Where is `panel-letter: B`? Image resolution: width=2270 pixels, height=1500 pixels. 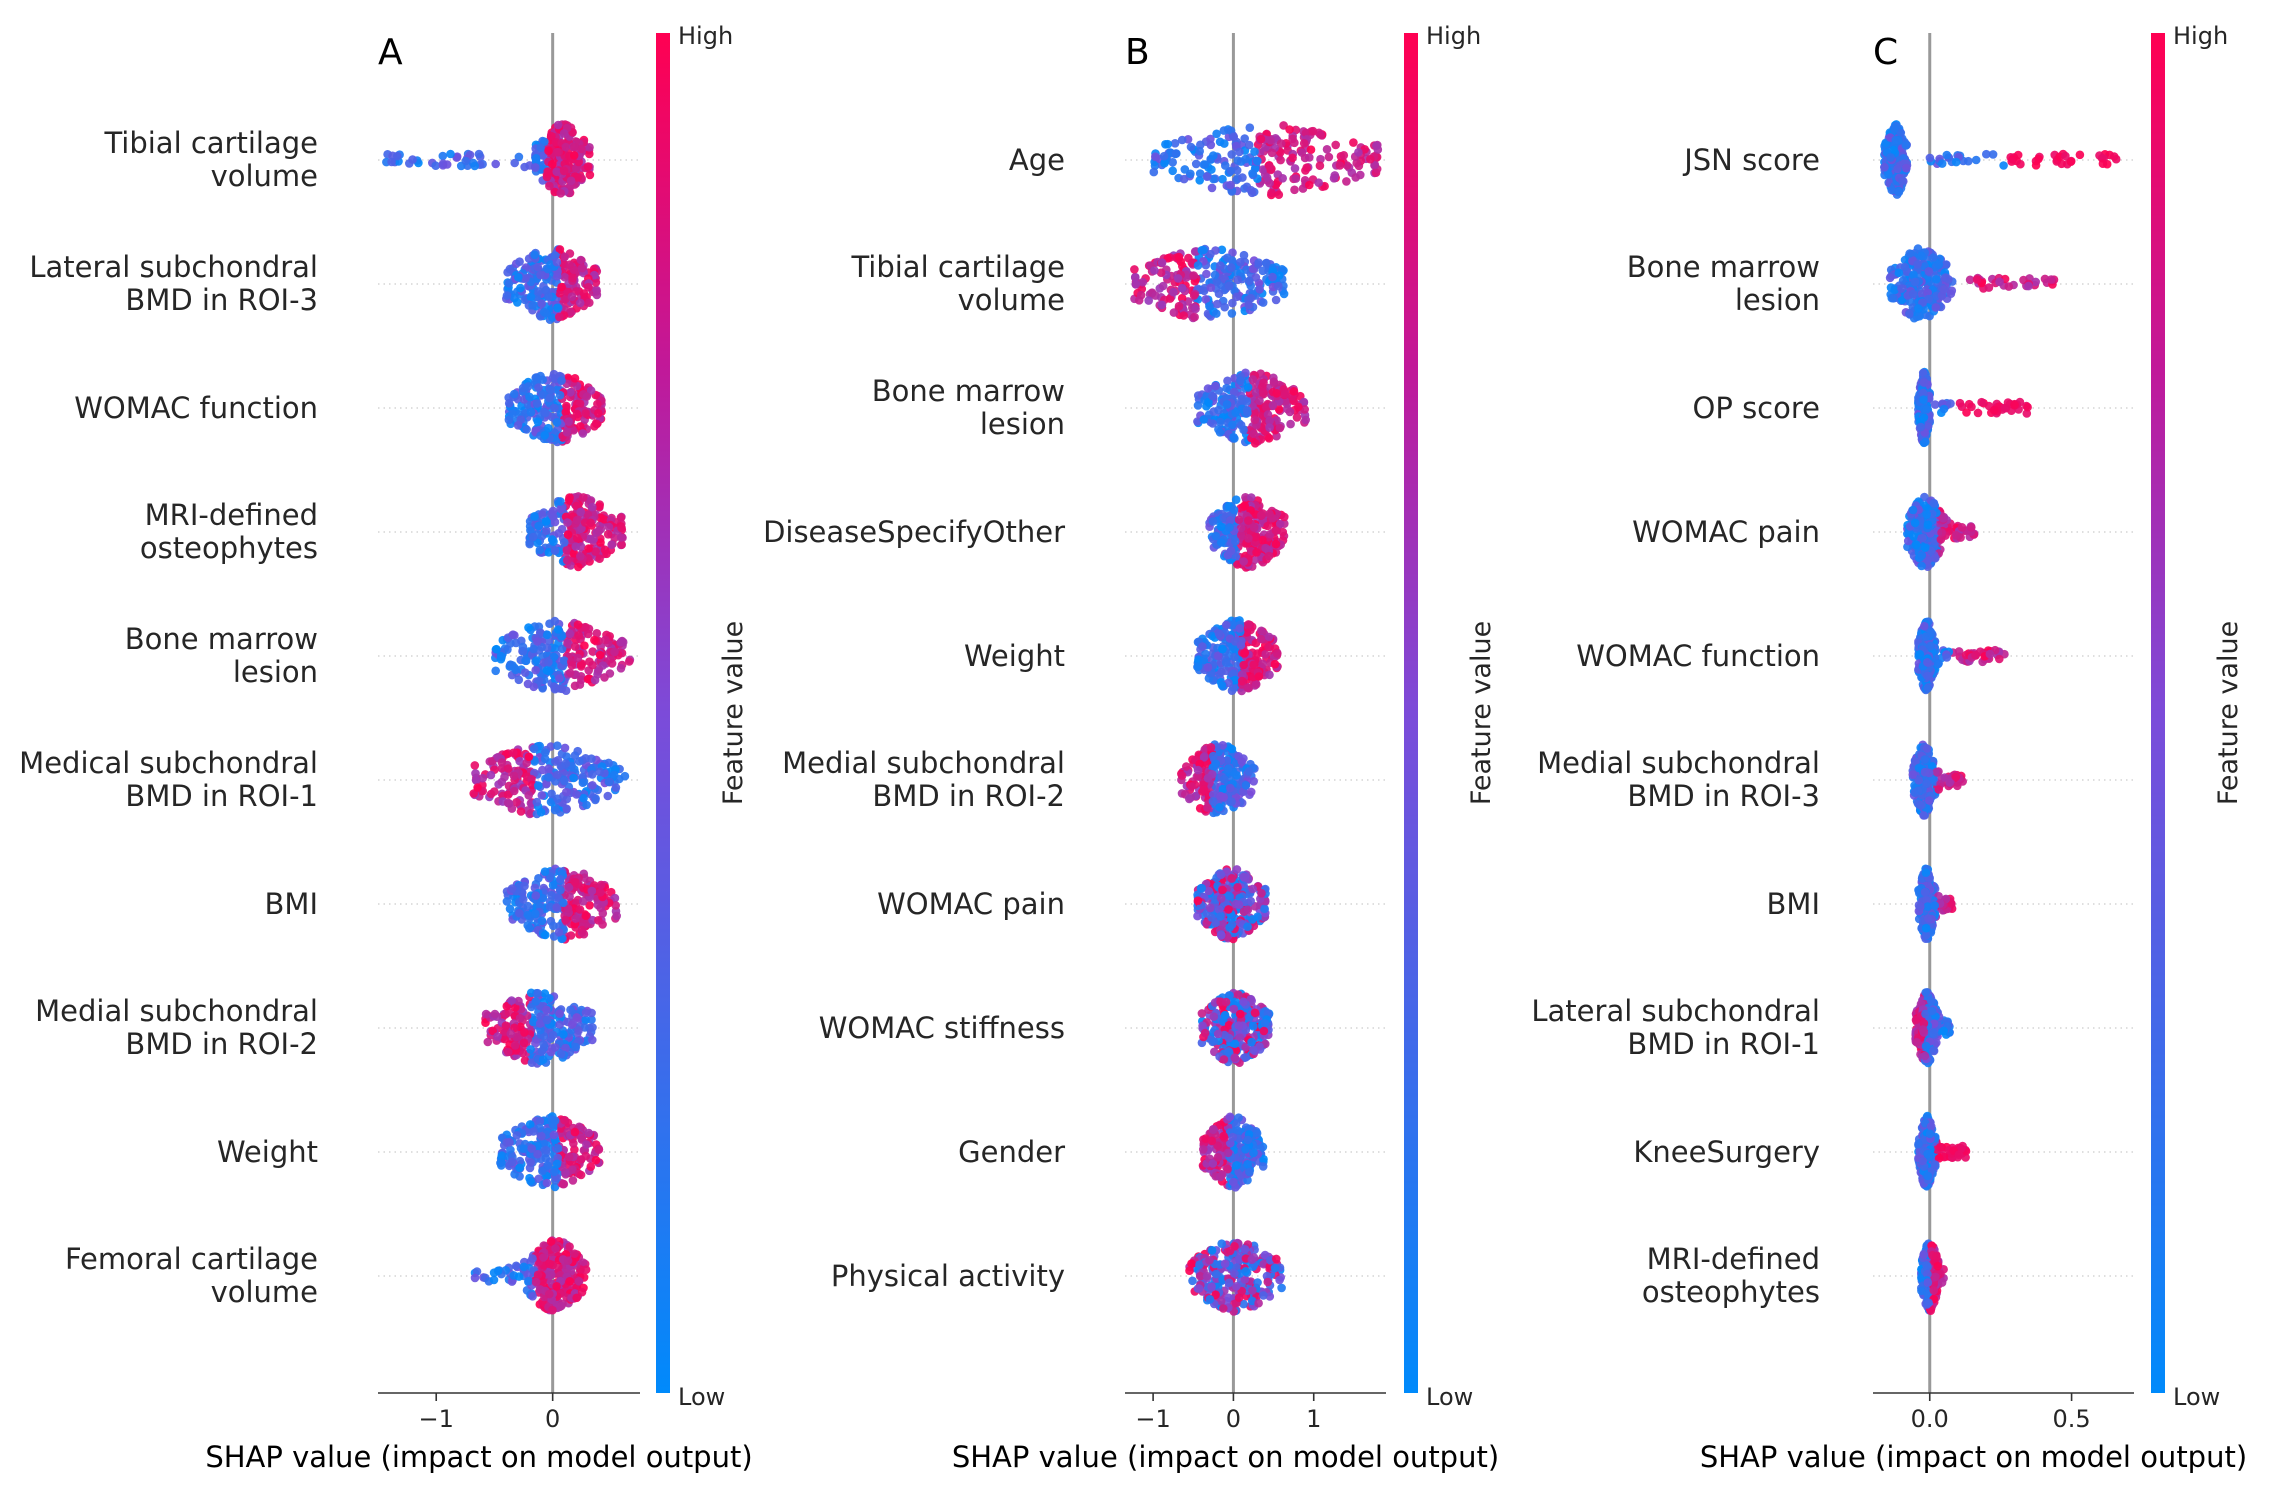
panel-letter: B is located at coordinates (1137, 52).